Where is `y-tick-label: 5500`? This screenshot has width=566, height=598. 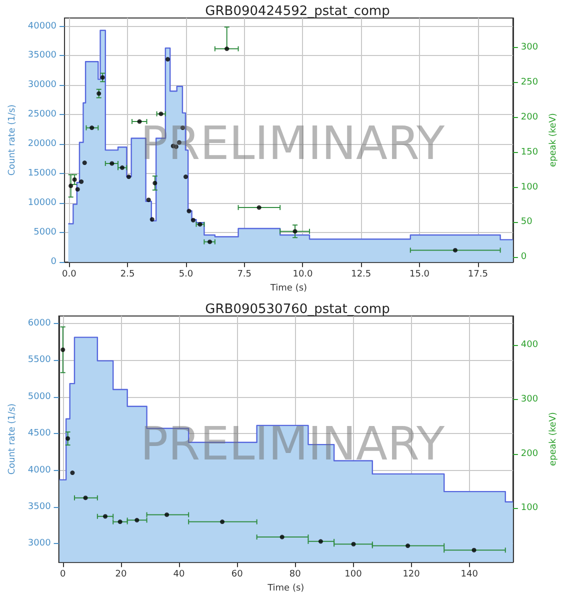 y-tick-label: 5500 is located at coordinates (40, 360).